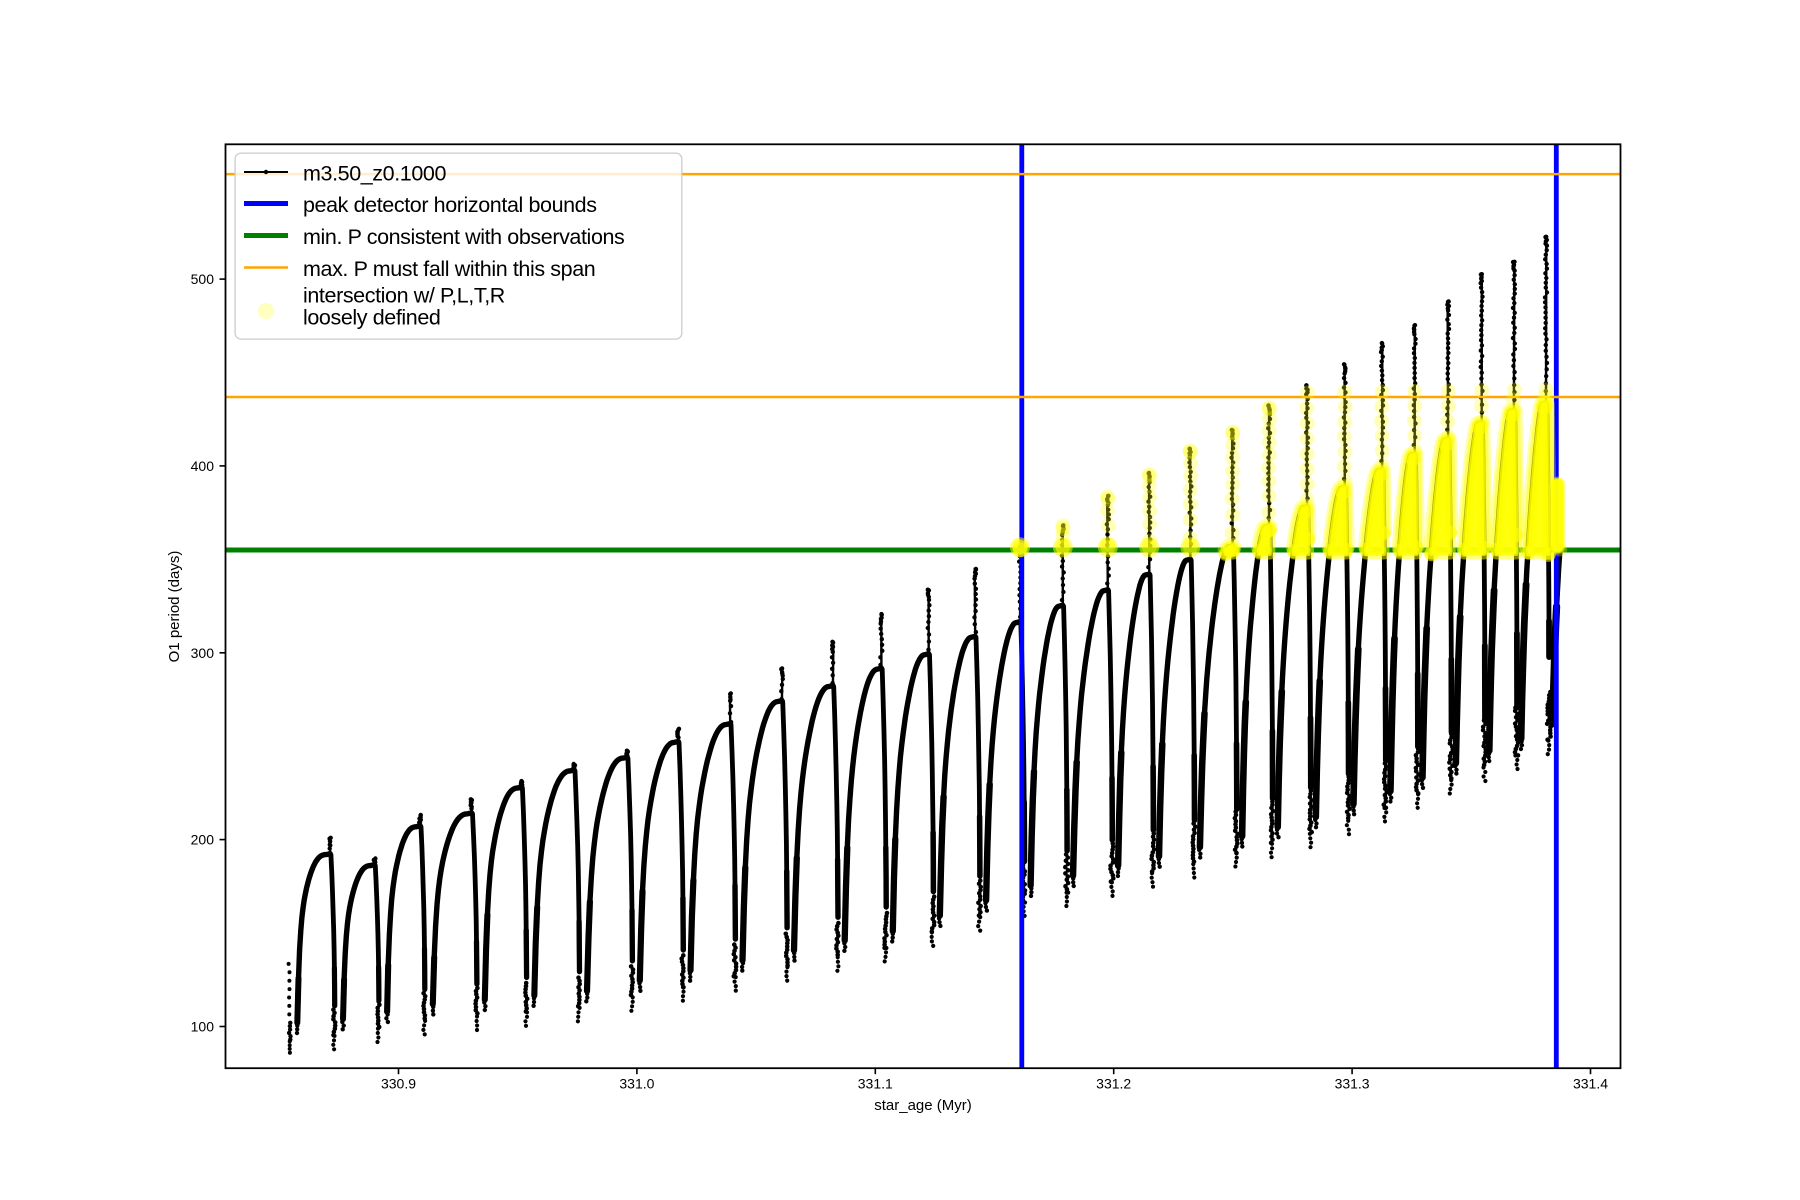 The image size is (1800, 1200). What do you see at coordinates (1590, 1084) in the screenshot?
I see `svg-text: 331.4` at bounding box center [1590, 1084].